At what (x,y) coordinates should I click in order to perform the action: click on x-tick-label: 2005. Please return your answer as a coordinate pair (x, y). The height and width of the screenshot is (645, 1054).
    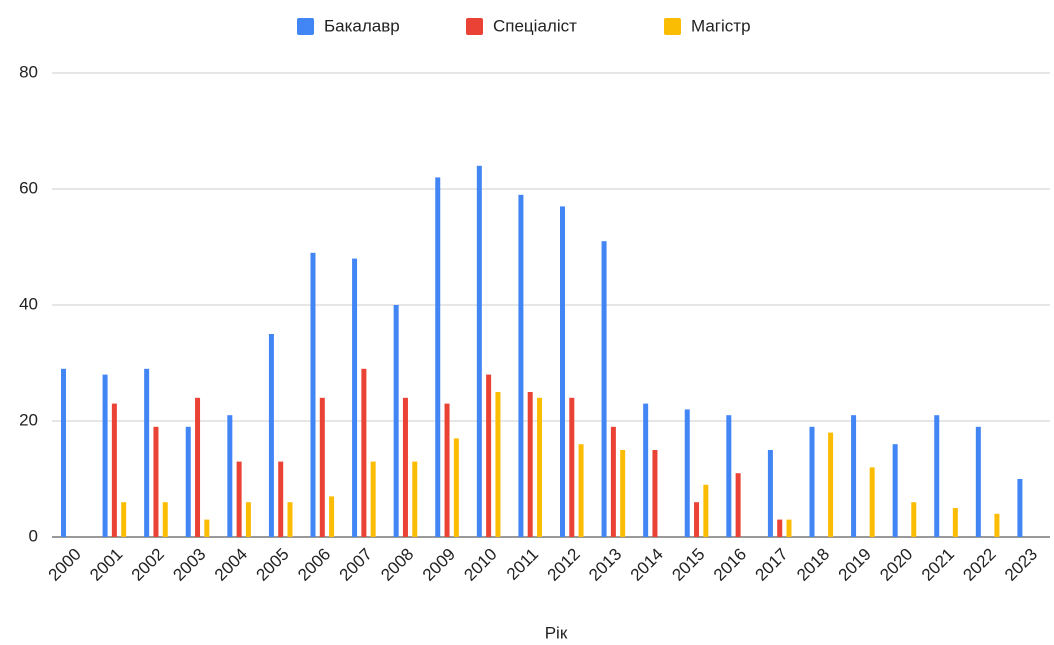
    Looking at the image, I should click on (273, 565).